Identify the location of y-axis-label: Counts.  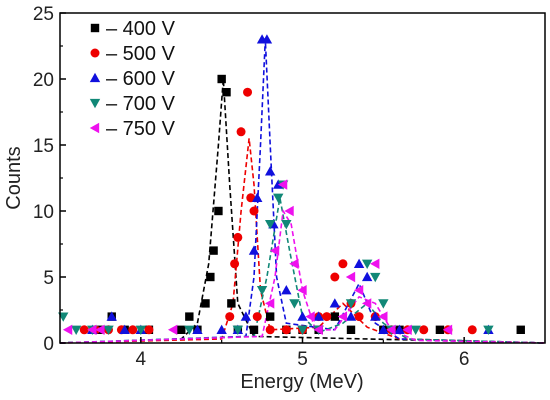
(14, 177).